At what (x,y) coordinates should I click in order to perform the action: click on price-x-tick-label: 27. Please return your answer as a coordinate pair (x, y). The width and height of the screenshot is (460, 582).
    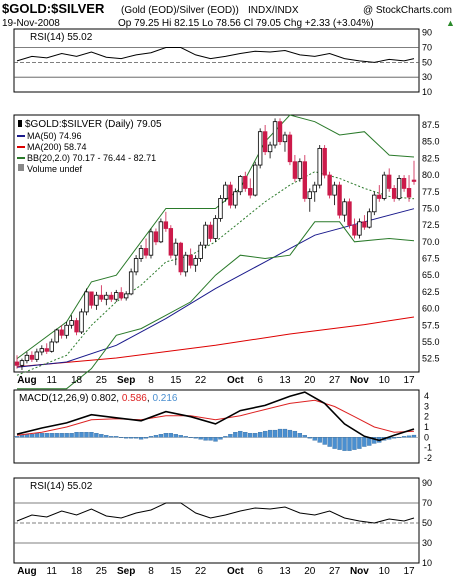
    Looking at the image, I should click on (335, 380).